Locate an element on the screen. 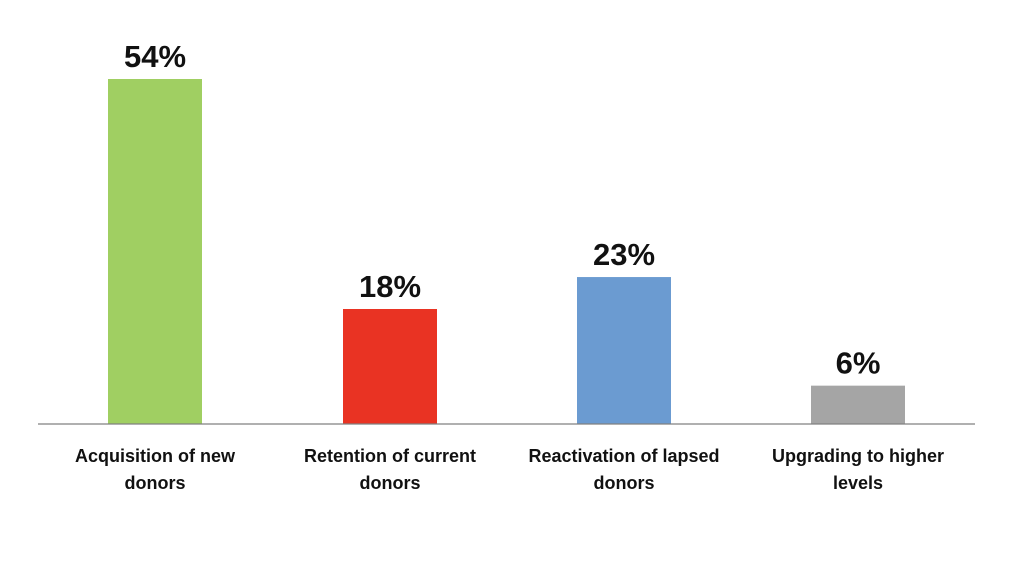  category-label-3-line-1: levels is located at coordinates (858, 483).